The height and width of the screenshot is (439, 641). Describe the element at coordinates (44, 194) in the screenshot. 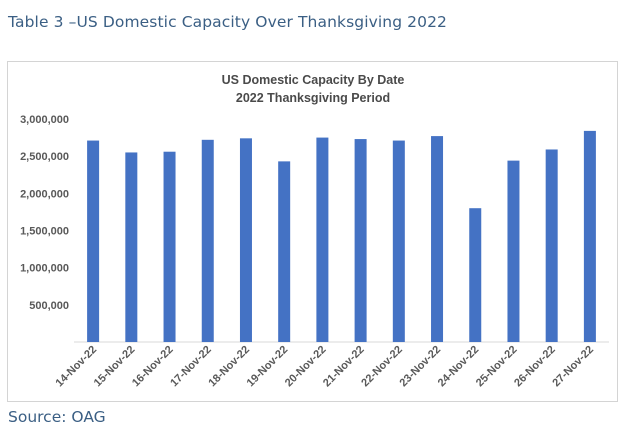

I see `y-tick-label: 2,000,000` at that location.